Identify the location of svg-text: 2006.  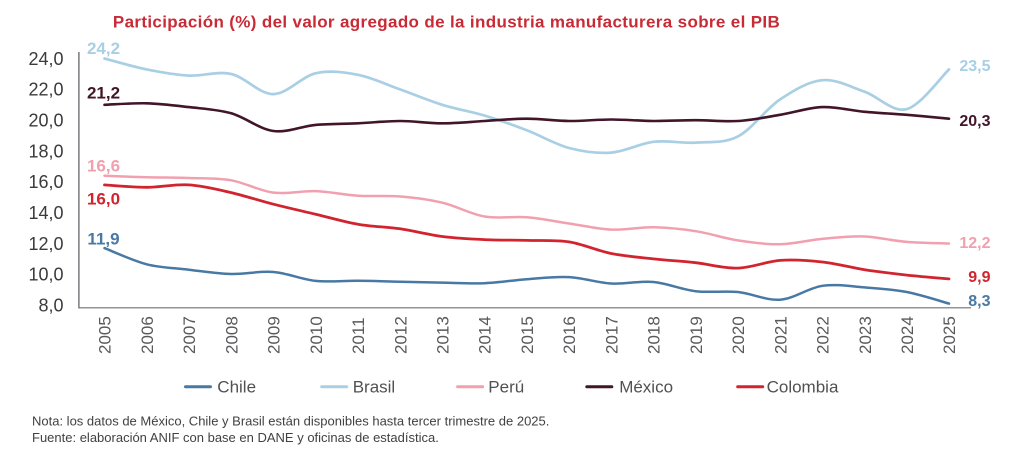
(147, 335).